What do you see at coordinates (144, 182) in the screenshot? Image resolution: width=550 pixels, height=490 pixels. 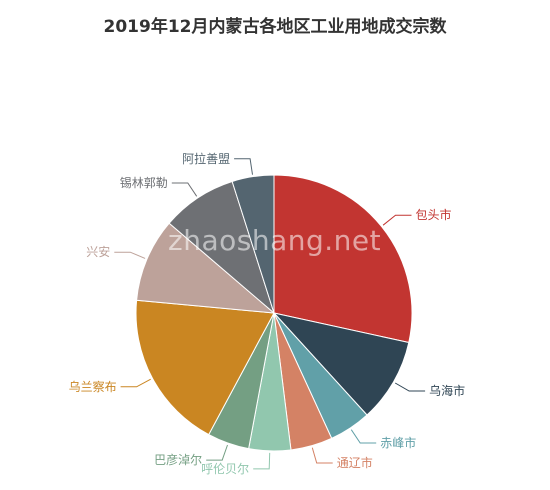 I see `slice-label: 锡林郭勒` at bounding box center [144, 182].